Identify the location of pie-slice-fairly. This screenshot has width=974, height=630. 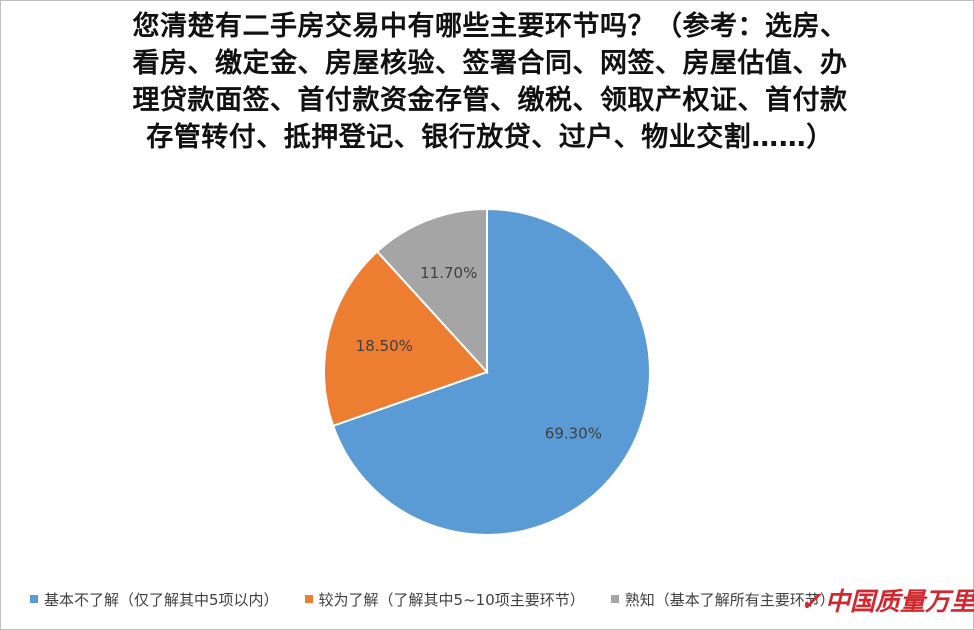
(406, 339).